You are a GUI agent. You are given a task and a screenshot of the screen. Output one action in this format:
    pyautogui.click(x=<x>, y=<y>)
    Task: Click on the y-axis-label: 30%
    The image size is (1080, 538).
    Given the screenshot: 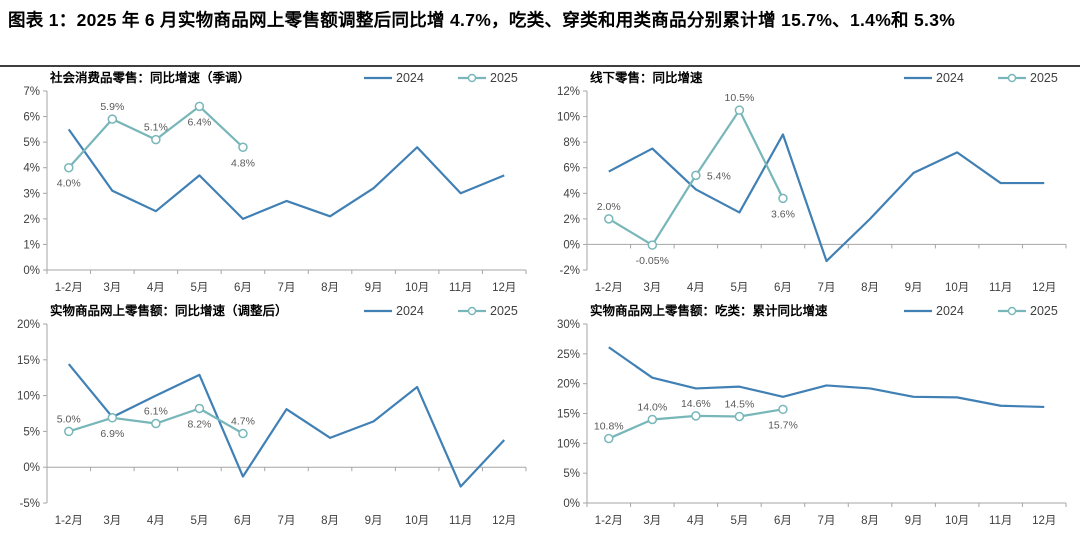 What is the action you would take?
    pyautogui.click(x=568, y=325)
    